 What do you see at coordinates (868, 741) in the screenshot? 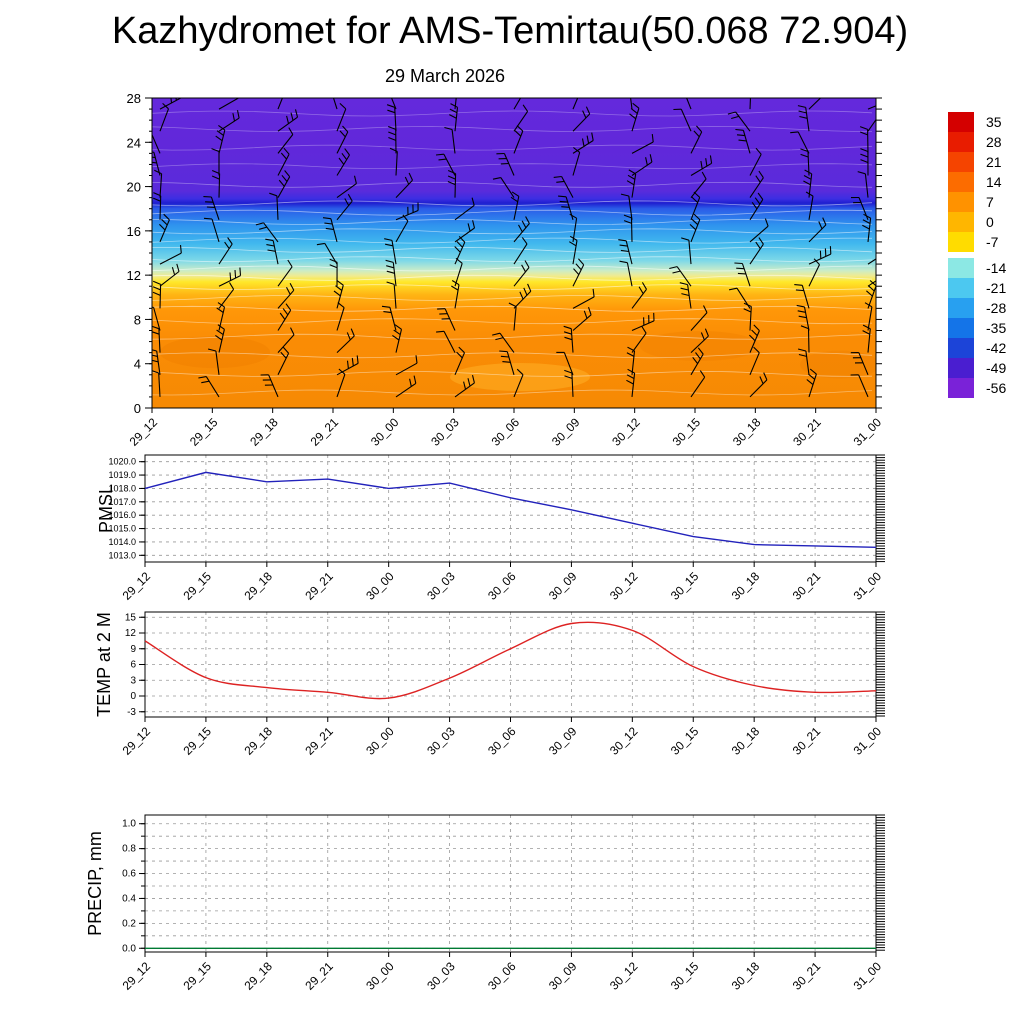
I see `time-label: 31_00` at bounding box center [868, 741].